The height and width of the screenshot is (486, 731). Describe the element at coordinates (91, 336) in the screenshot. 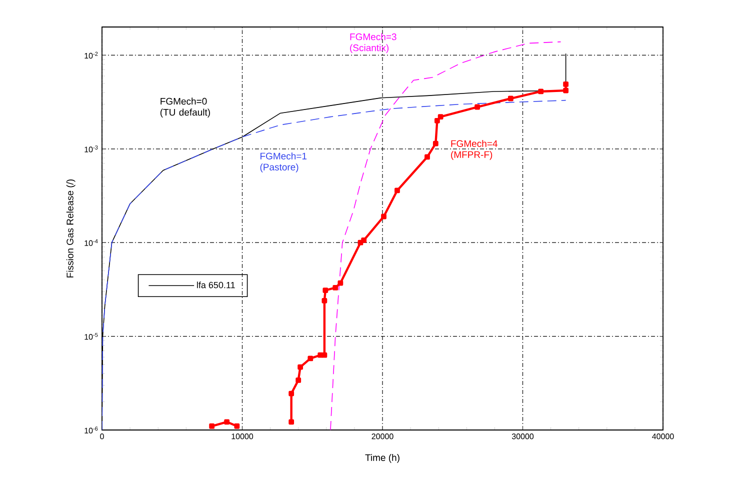

I see `y-tick-label: 10$^{-5}$` at that location.